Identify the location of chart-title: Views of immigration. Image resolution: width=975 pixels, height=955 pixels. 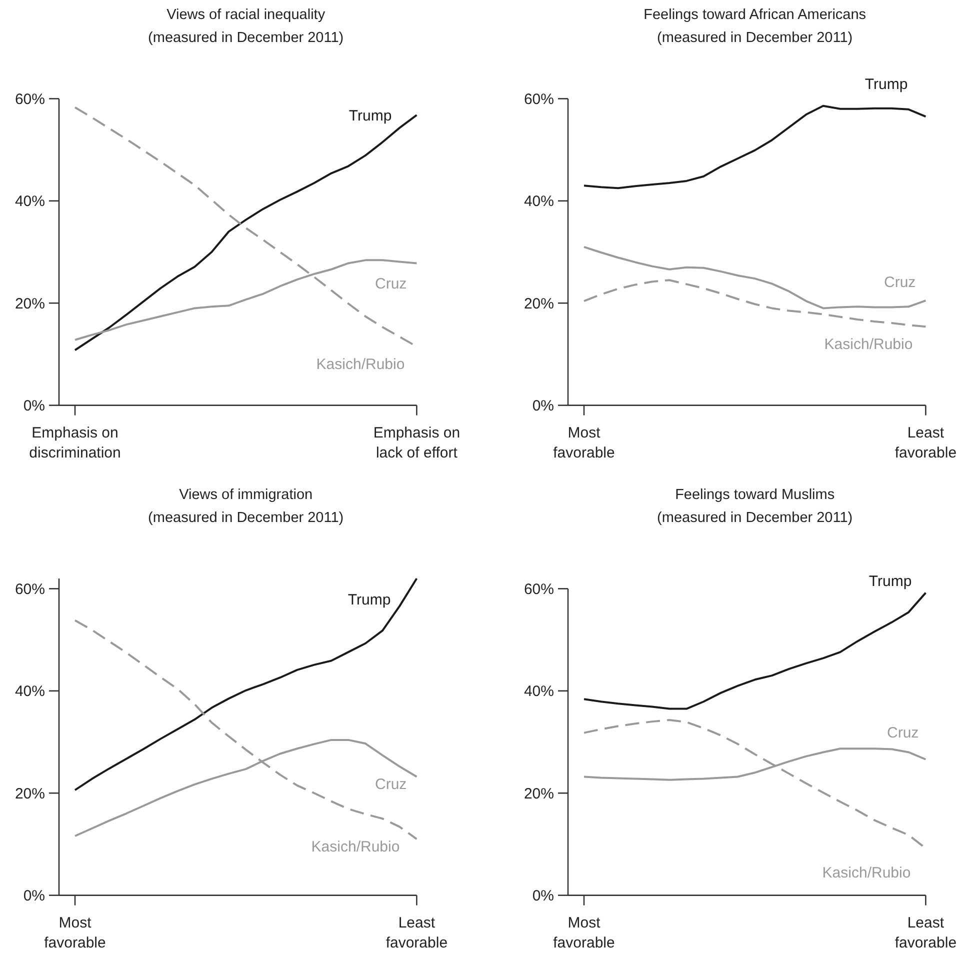
(246, 495).